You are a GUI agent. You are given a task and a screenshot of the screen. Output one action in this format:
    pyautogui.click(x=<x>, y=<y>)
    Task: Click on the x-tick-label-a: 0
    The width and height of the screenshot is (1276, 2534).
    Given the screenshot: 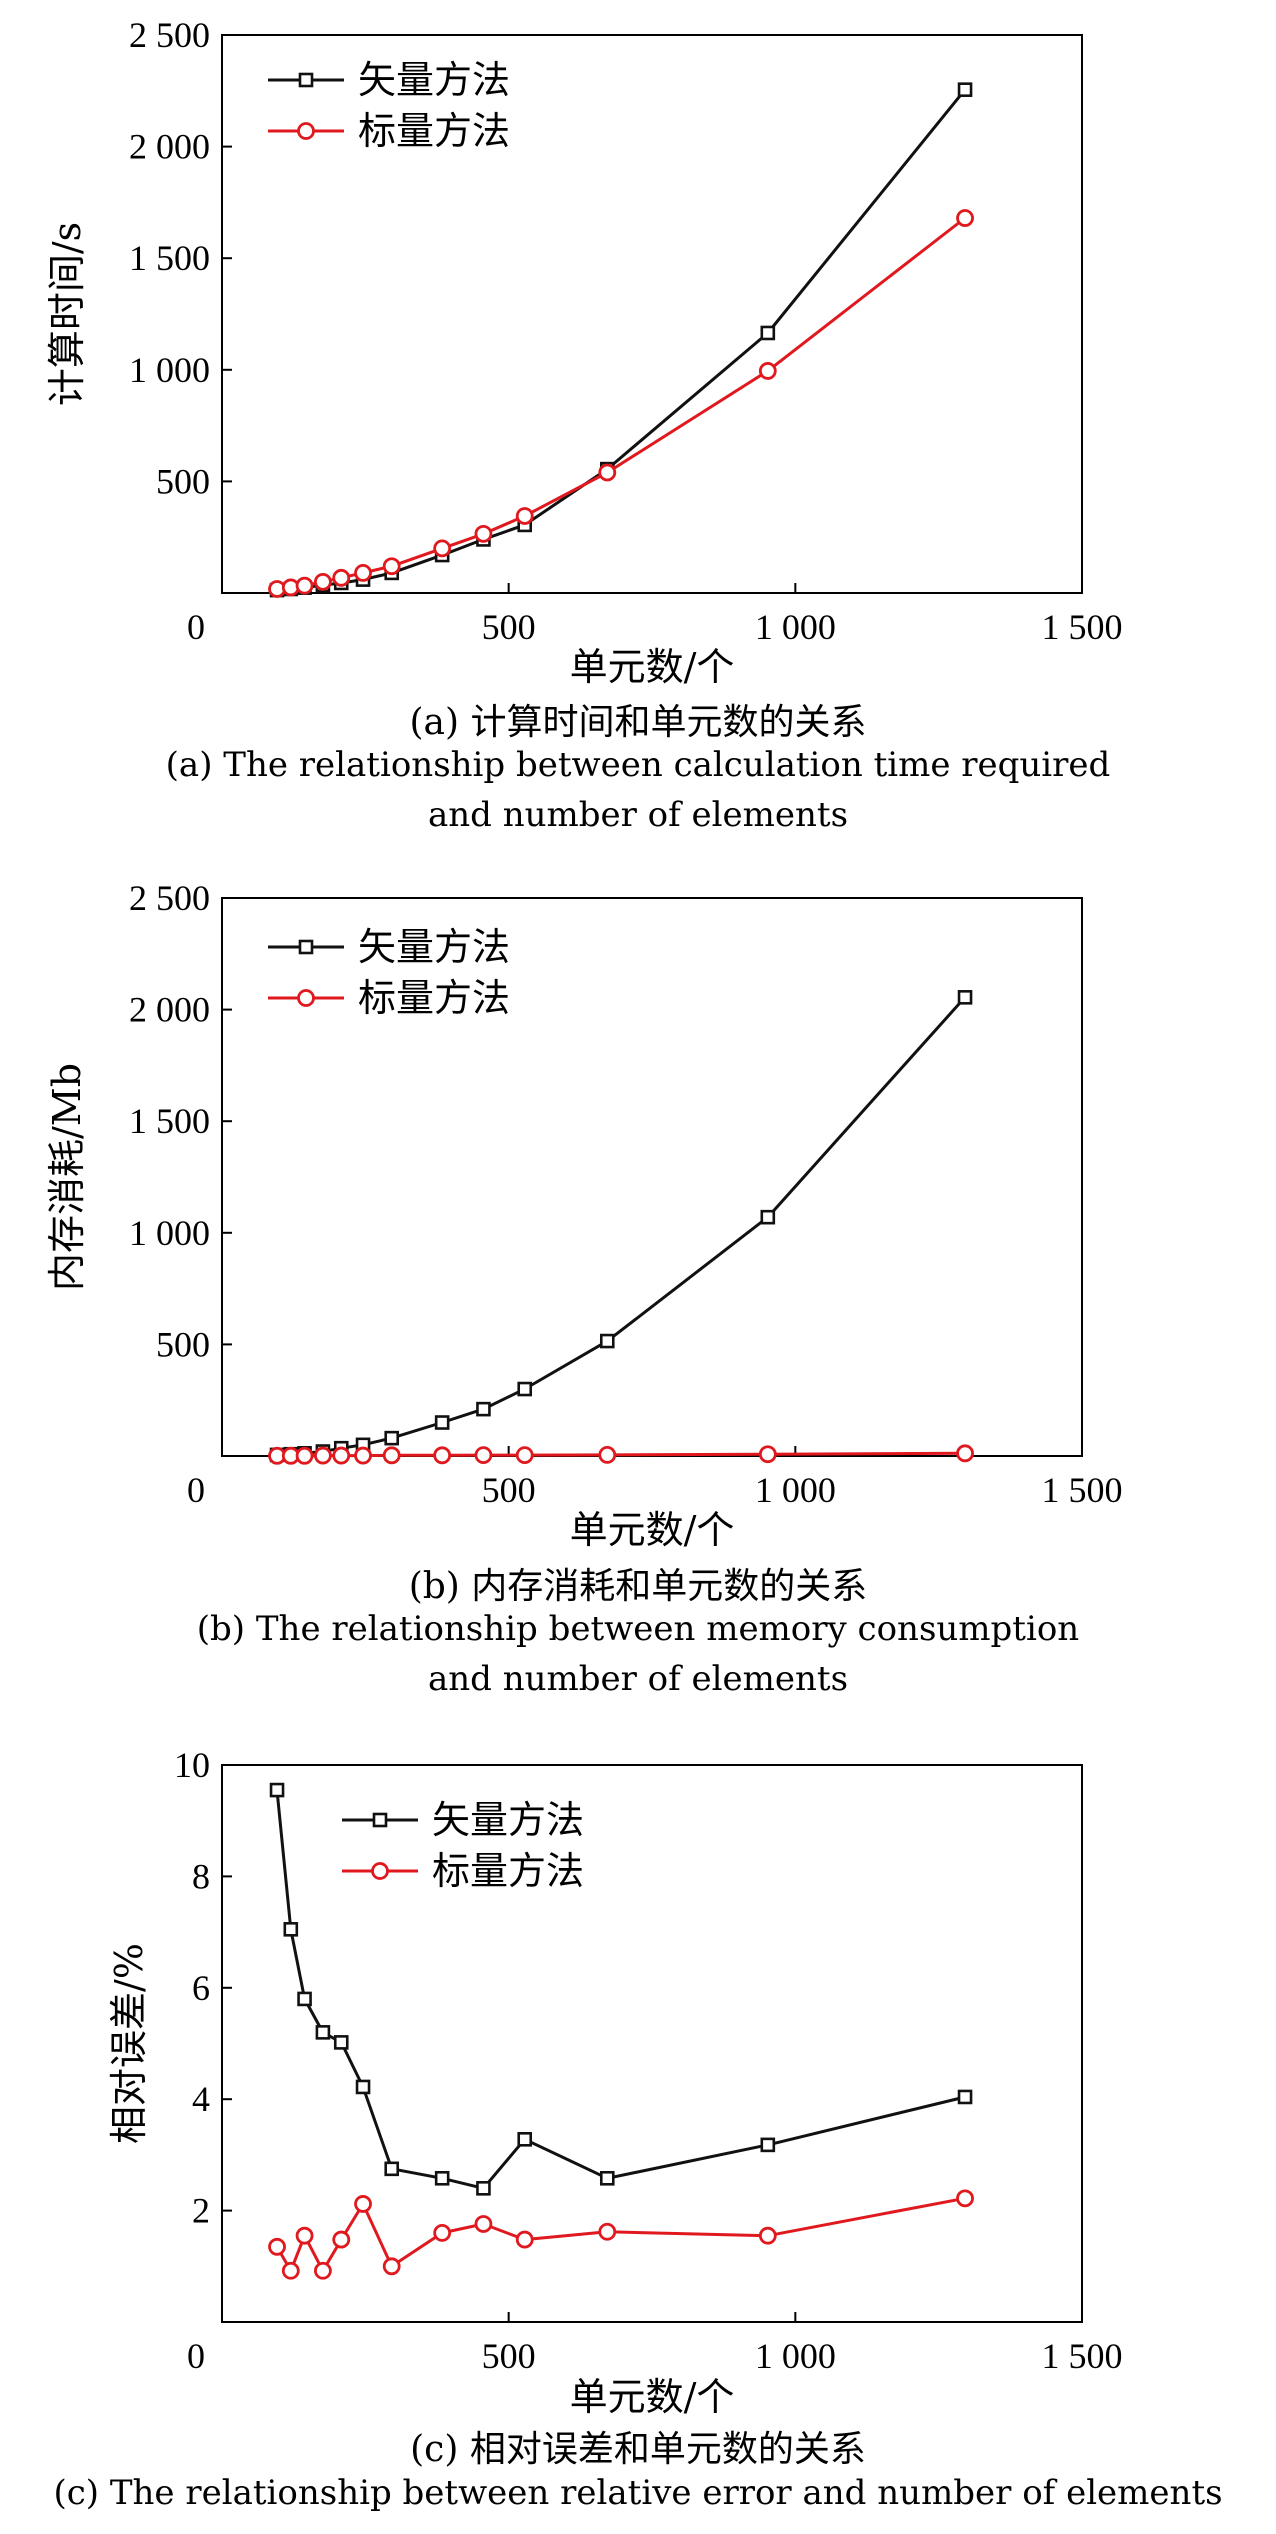 What is the action you would take?
    pyautogui.click(x=196, y=627)
    